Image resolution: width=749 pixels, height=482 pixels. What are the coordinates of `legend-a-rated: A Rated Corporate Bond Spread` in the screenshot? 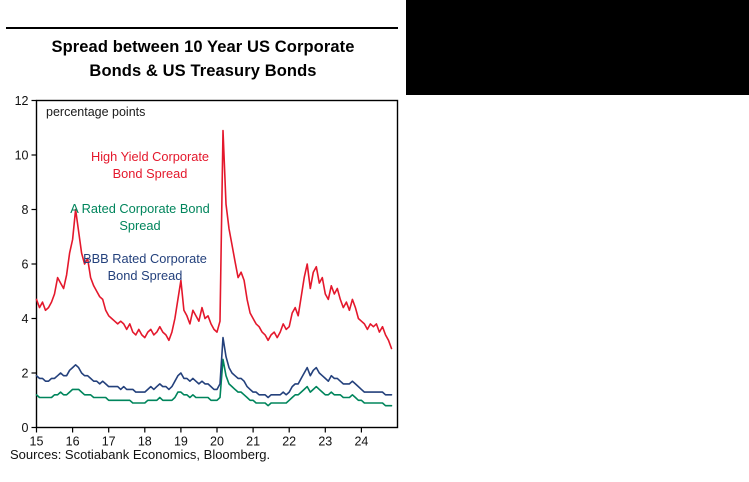 It's located at (140, 218).